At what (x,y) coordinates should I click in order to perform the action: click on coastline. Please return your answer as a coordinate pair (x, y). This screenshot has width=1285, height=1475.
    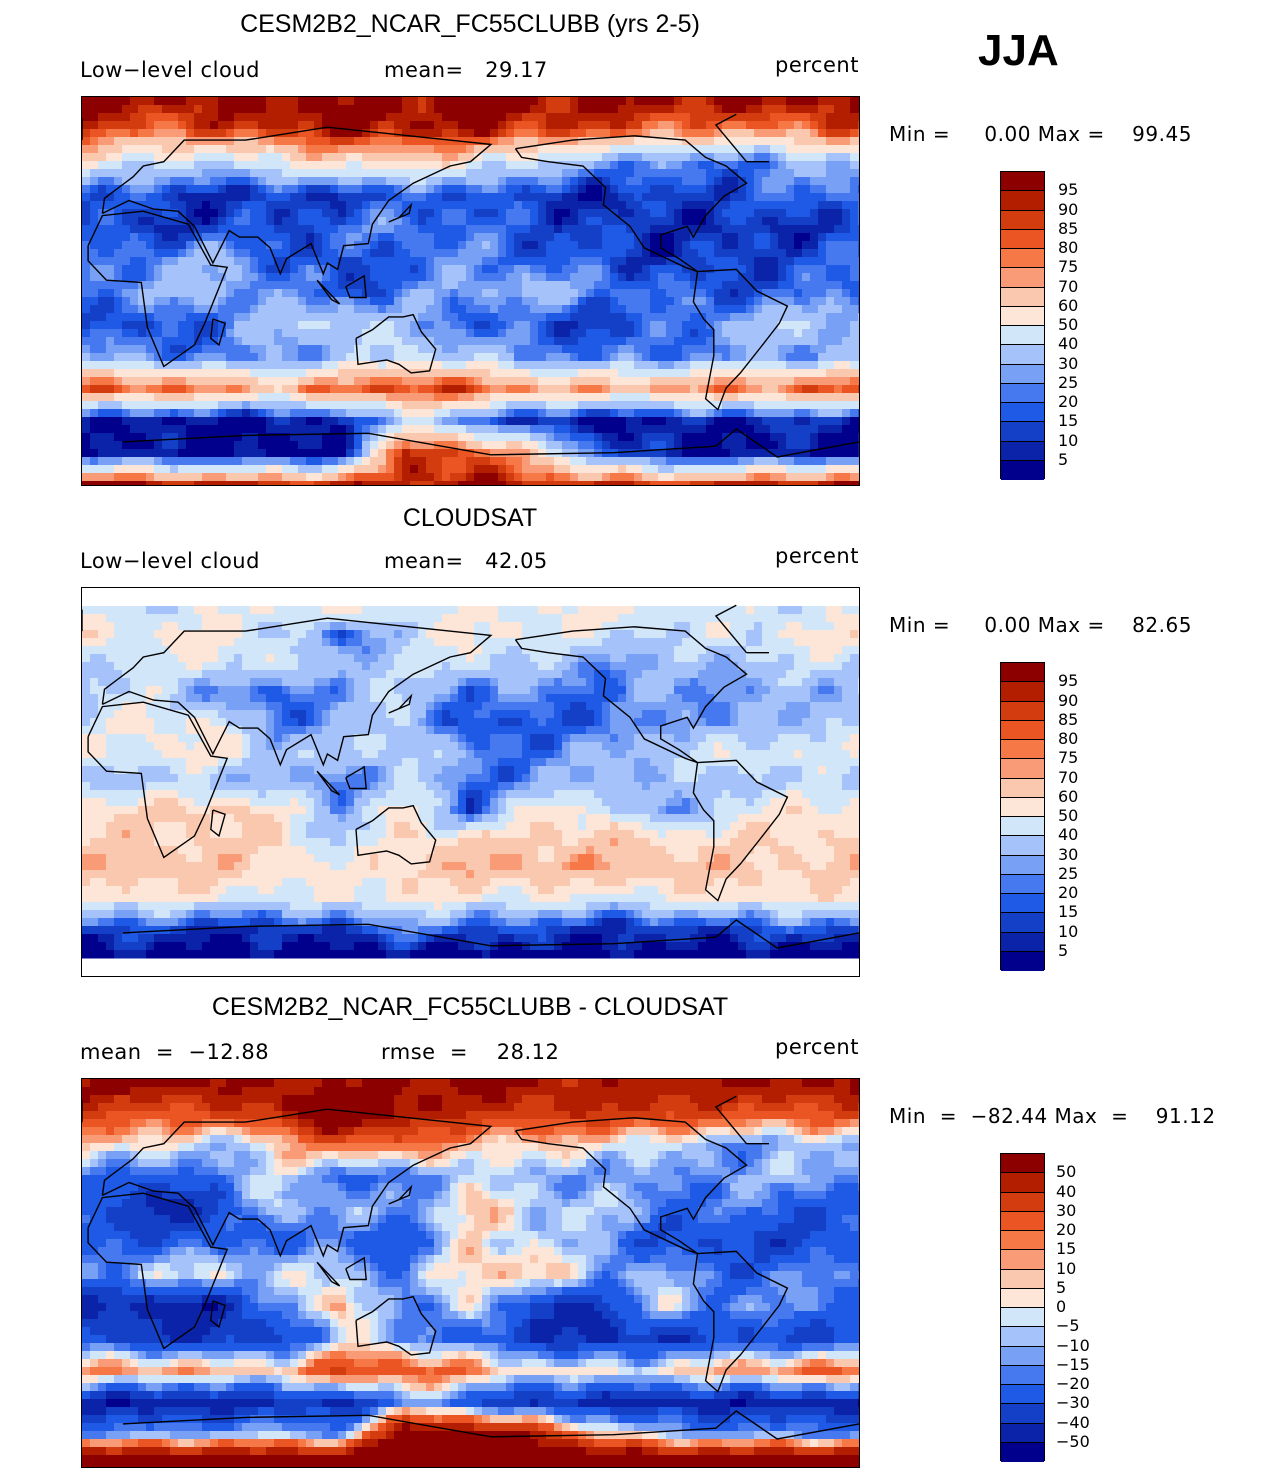
    Looking at the image, I should click on (631, 204).